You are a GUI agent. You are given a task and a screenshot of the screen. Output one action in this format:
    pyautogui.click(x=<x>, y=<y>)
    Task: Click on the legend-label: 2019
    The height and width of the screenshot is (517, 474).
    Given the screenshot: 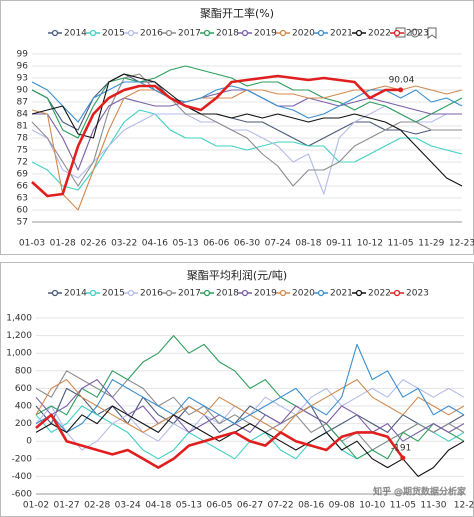 What is the action you would take?
    pyautogui.click(x=265, y=34)
    